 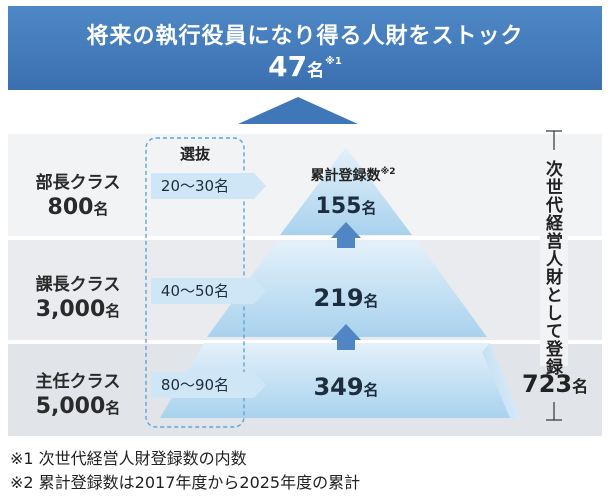 What do you see at coordinates (78, 194) in the screenshot?
I see `class-label-manager: 部長クラス 800名` at bounding box center [78, 194].